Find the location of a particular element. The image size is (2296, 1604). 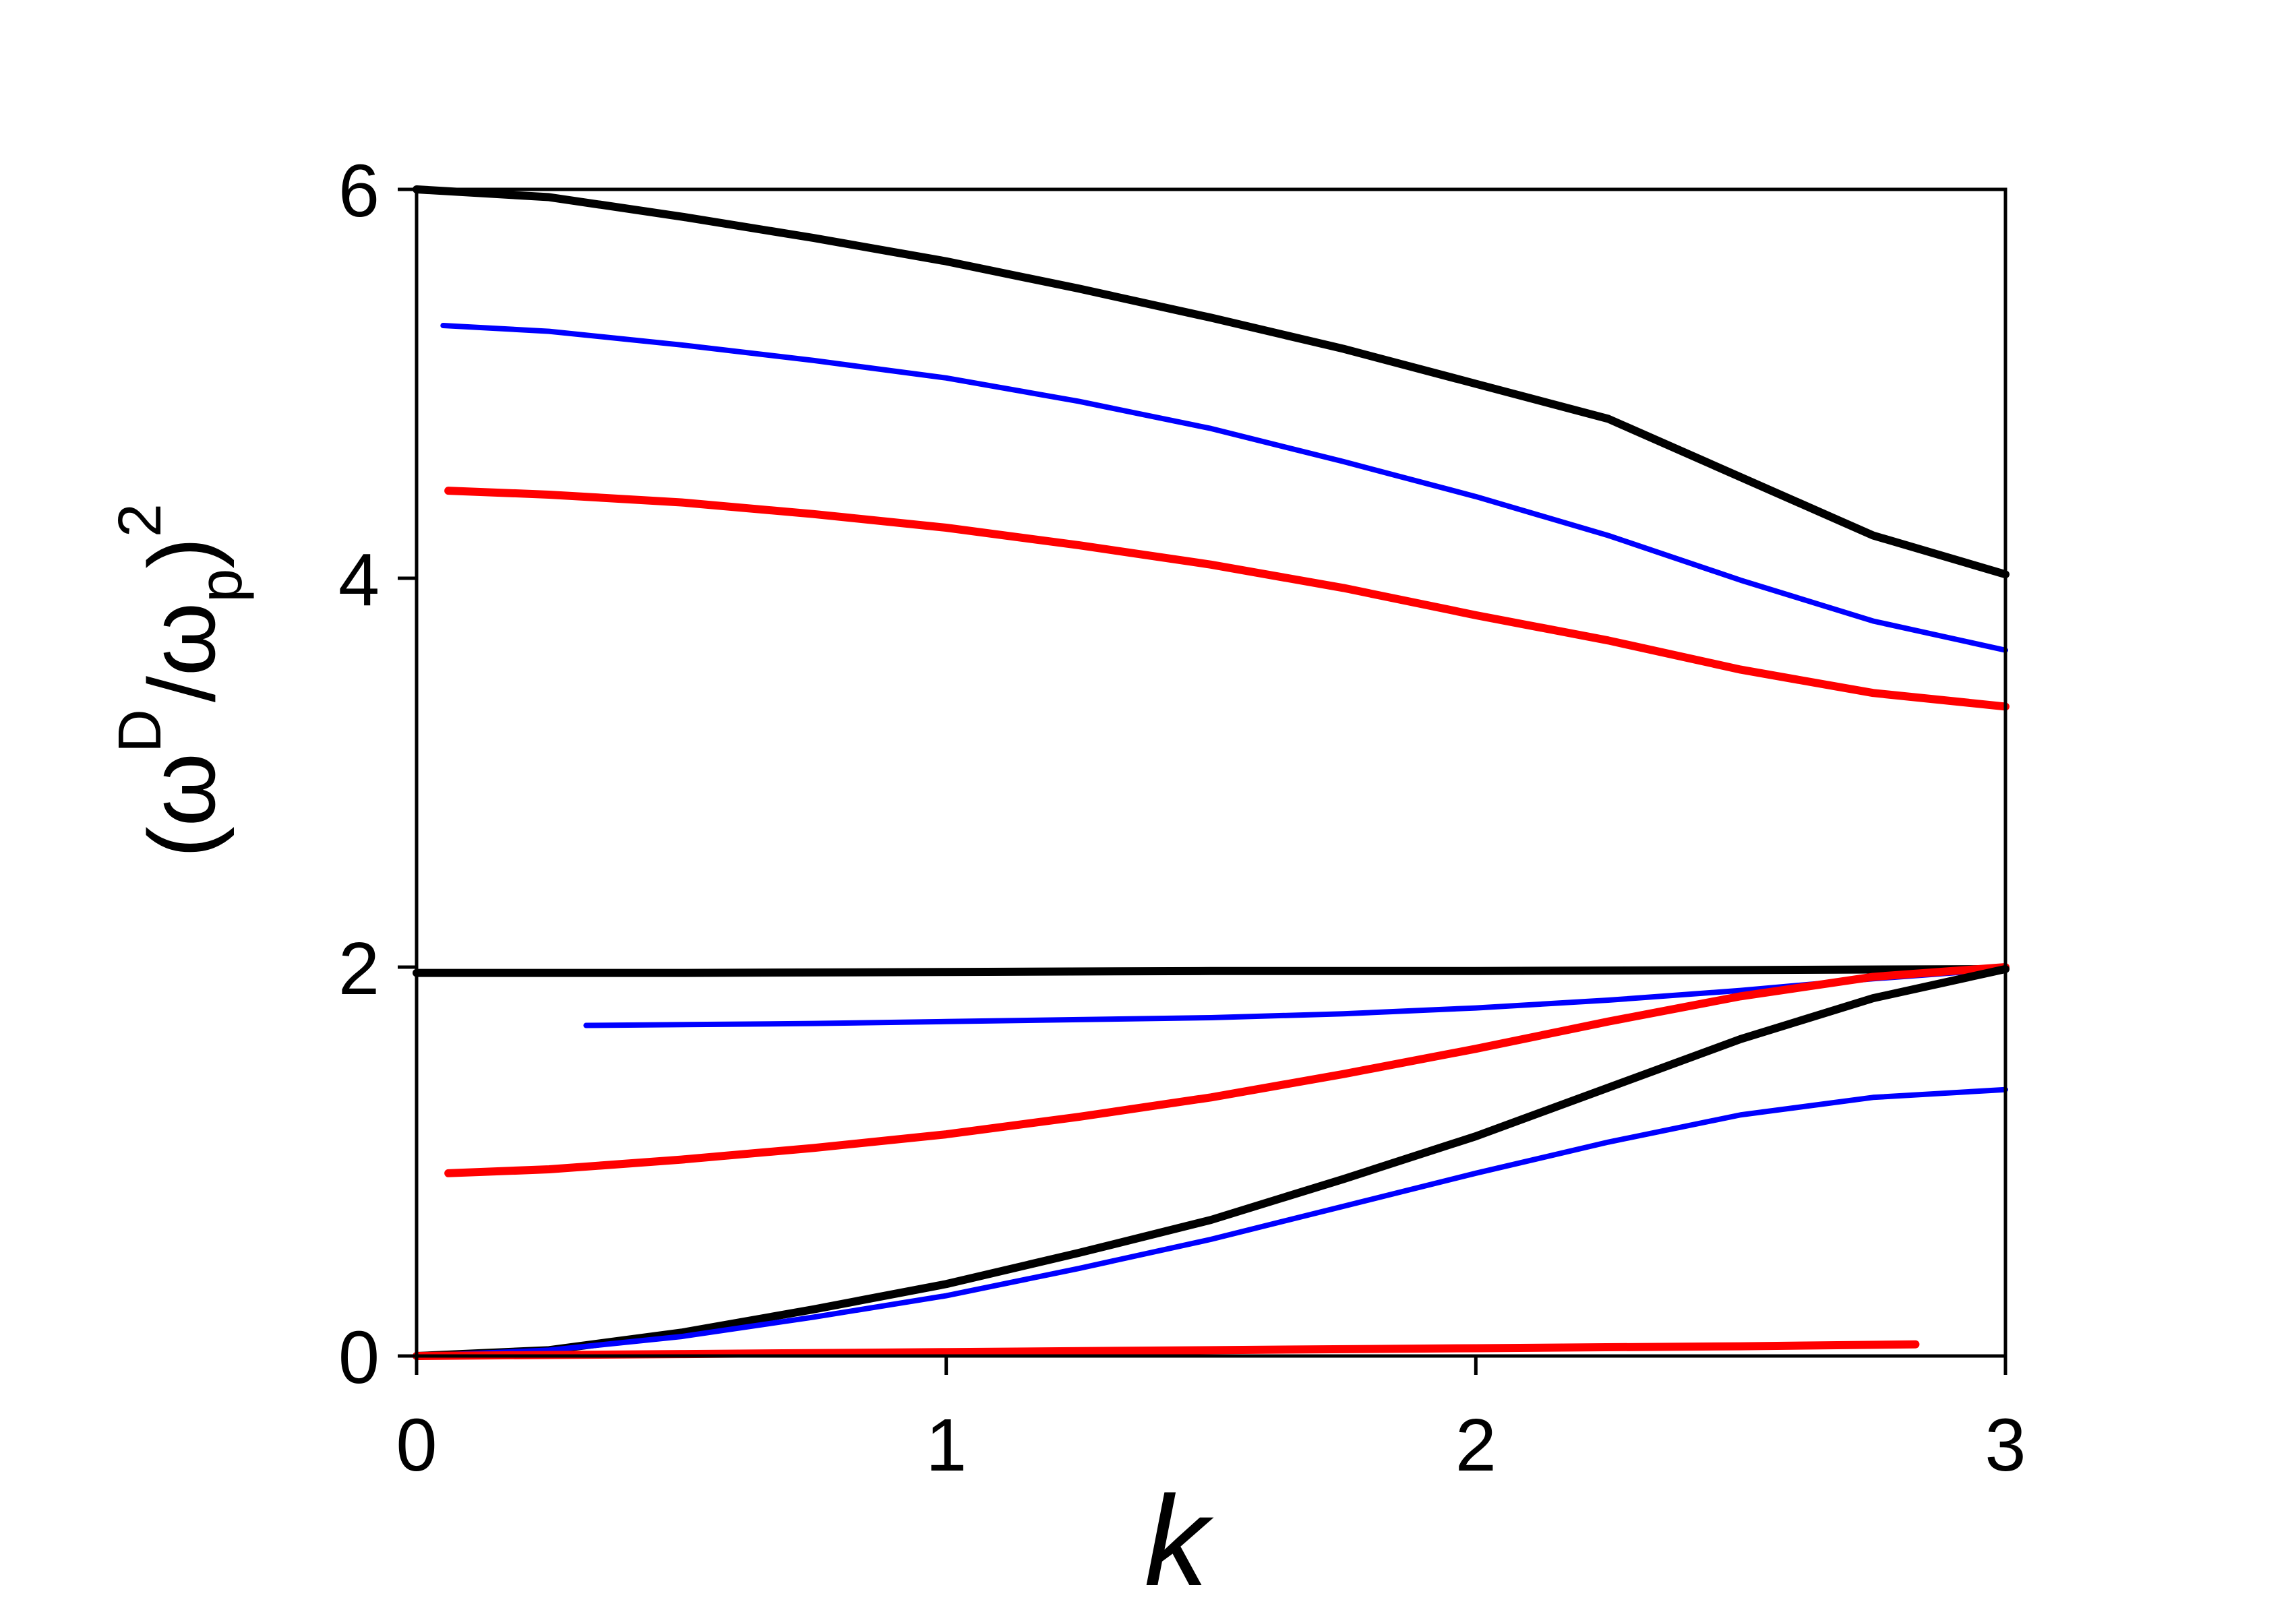

x-tick-label-1: 1 is located at coordinates (946, 1445).